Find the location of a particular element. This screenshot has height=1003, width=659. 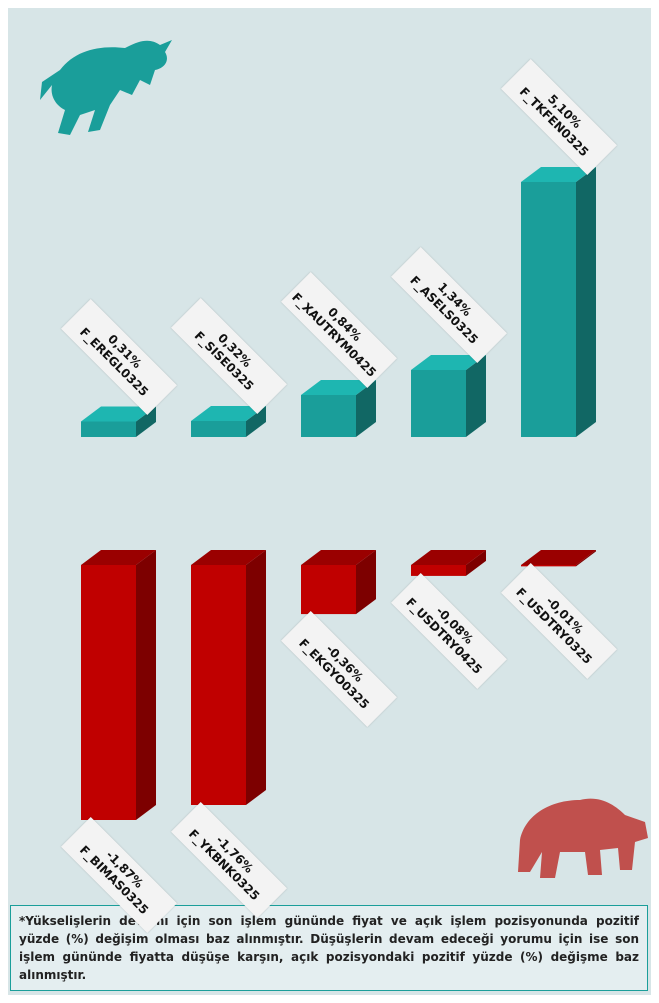

bear-icon is located at coordinates (583, 838).